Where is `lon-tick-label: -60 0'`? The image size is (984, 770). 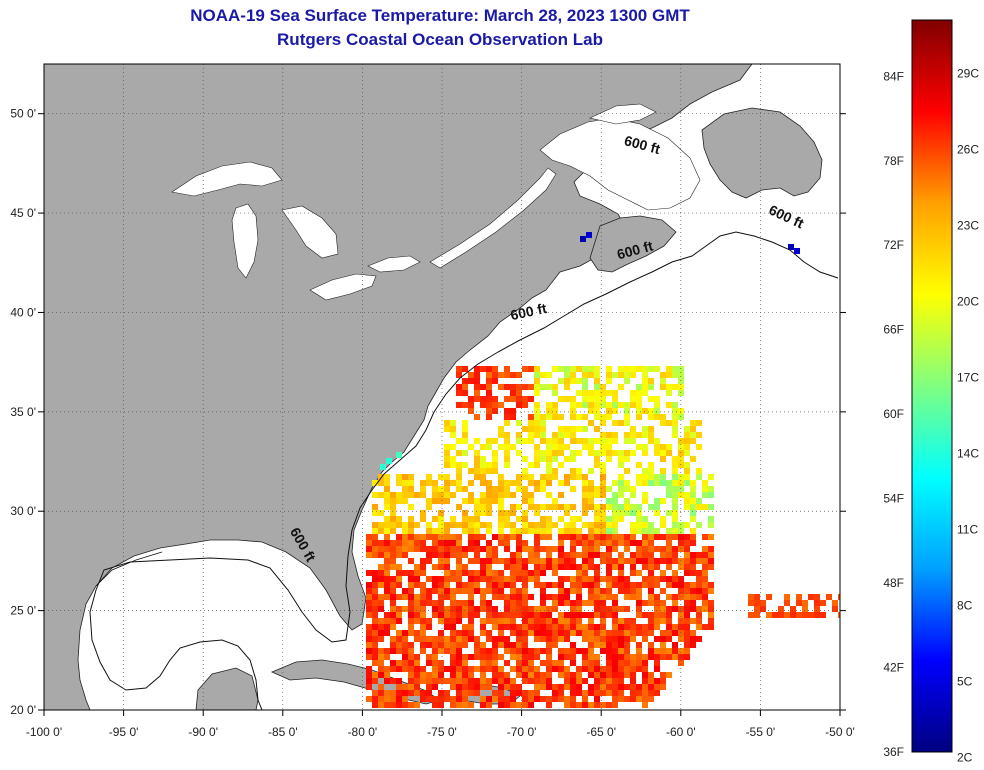 lon-tick-label: -60 0' is located at coordinates (681, 732).